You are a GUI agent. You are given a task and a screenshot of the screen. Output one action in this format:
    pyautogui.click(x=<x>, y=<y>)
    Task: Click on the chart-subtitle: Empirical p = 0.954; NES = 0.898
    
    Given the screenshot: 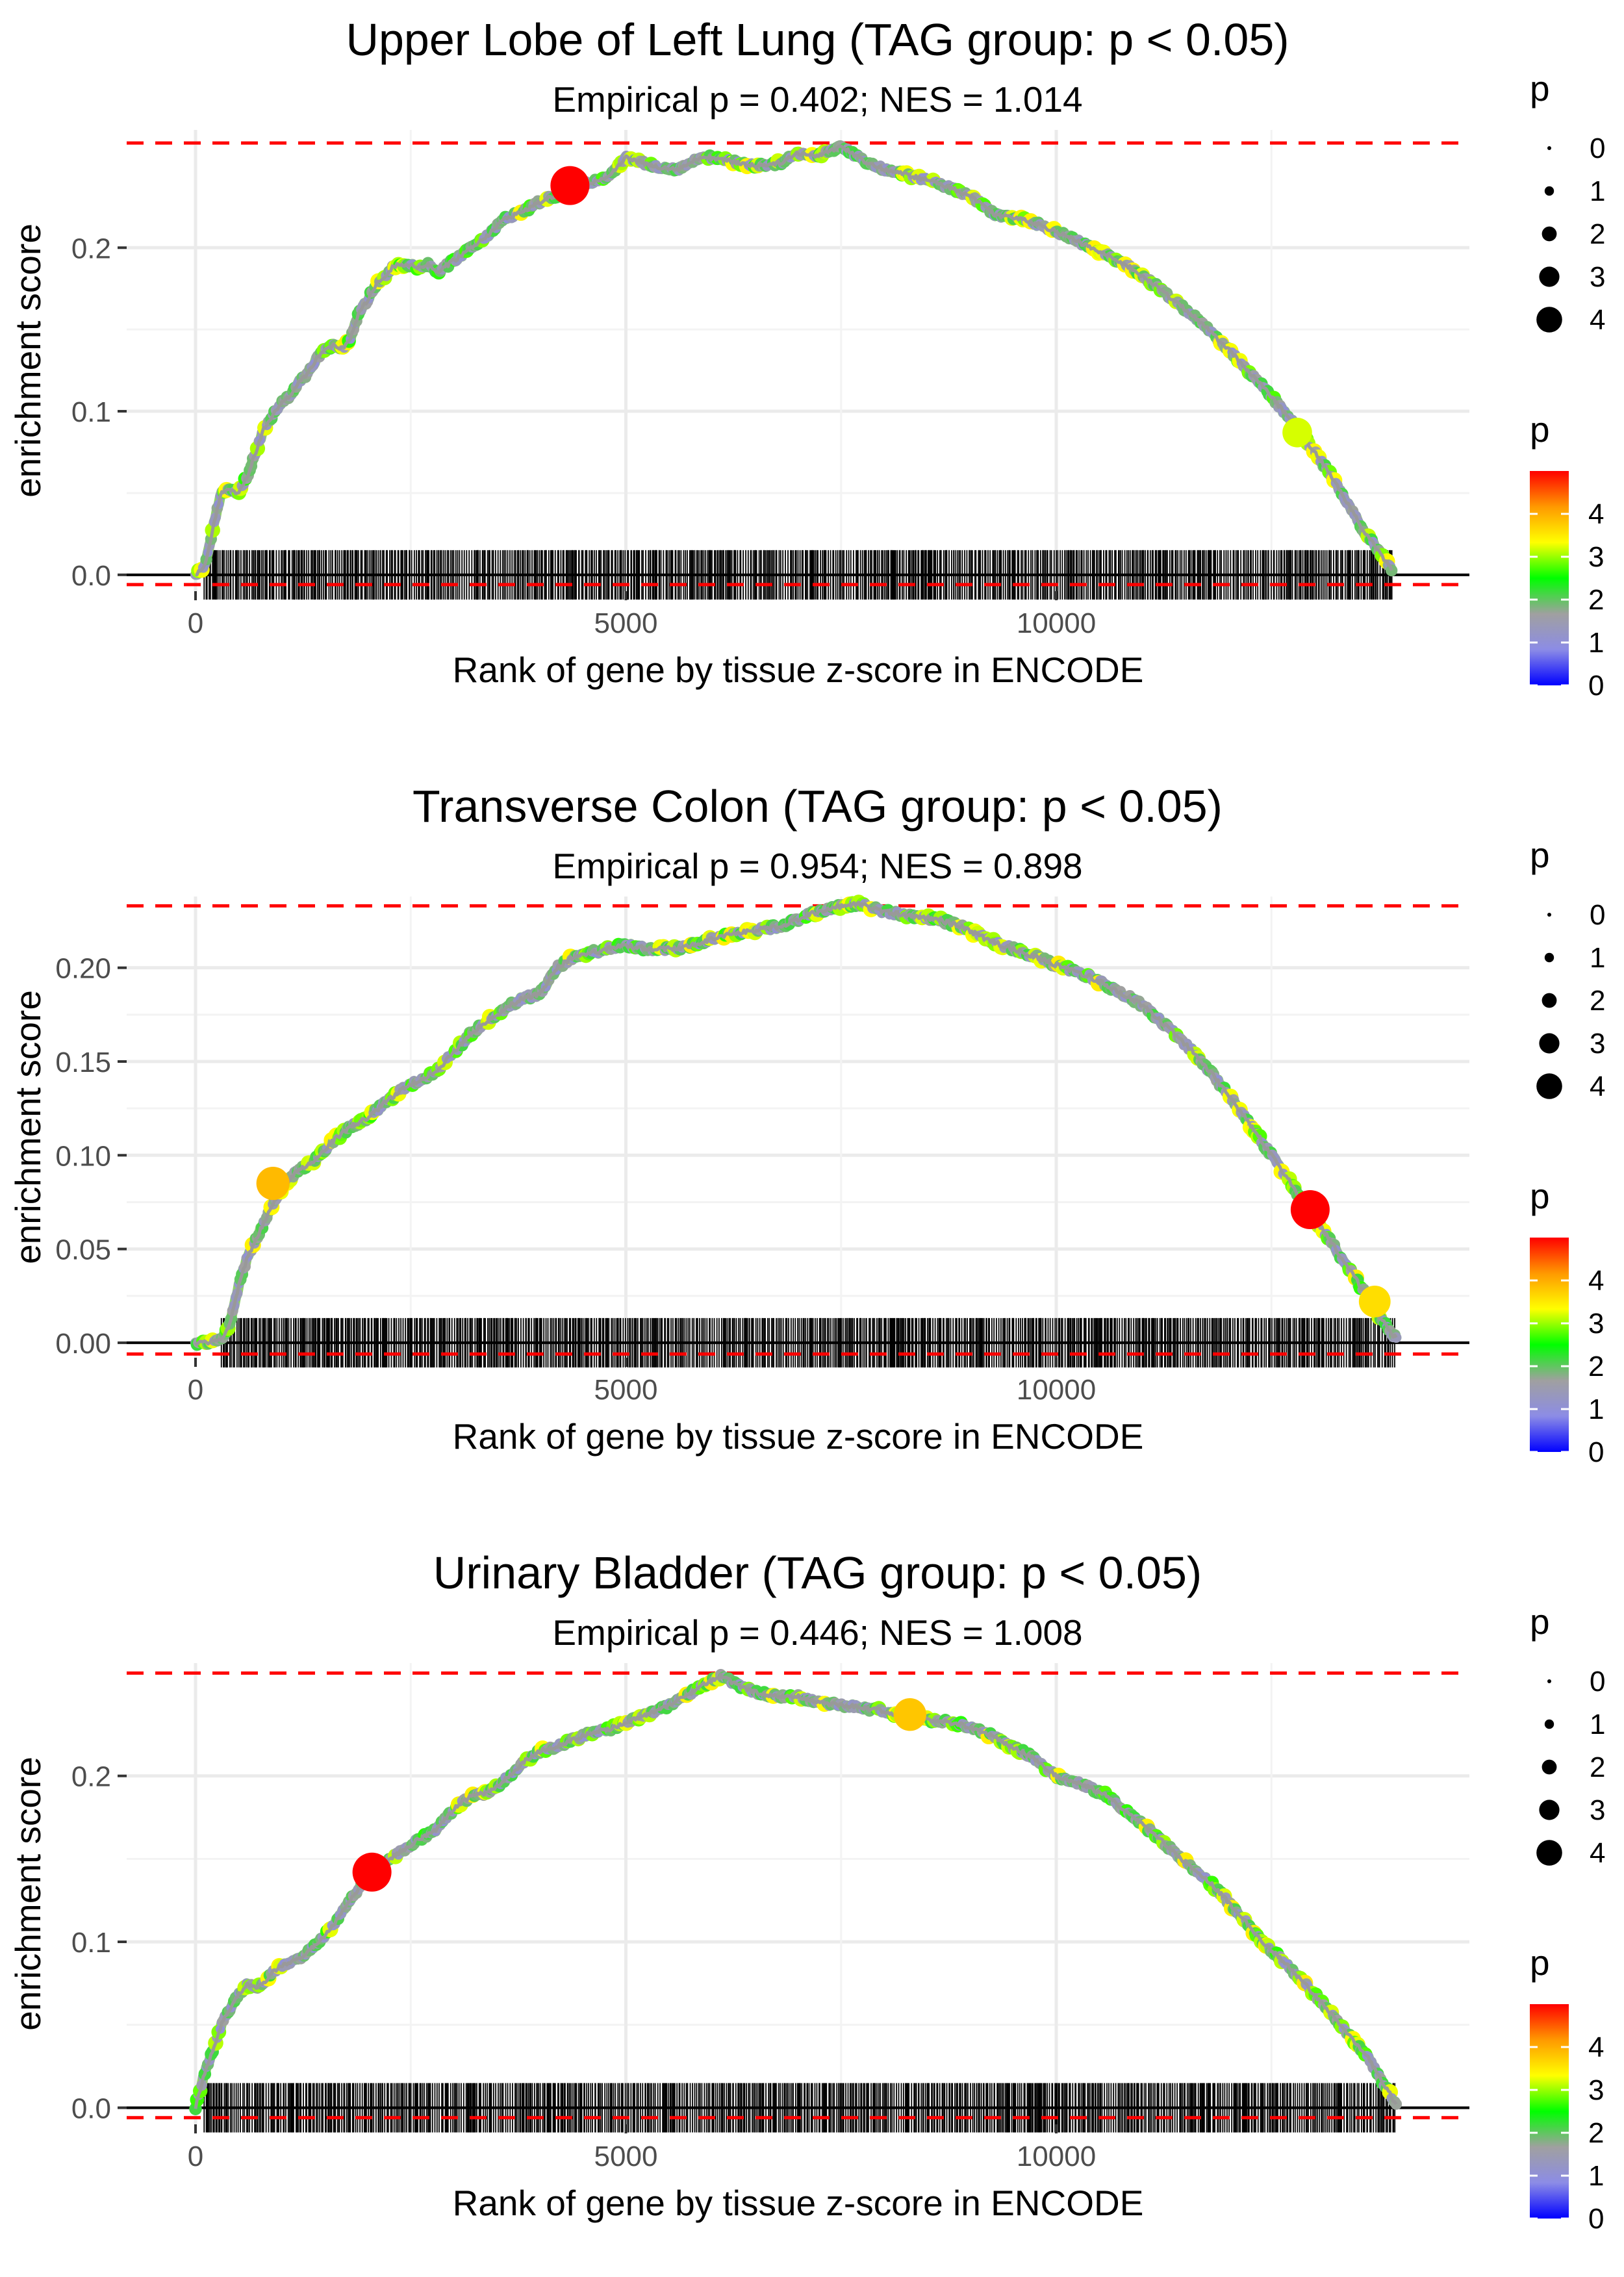 What is the action you would take?
    pyautogui.click(x=817, y=866)
    